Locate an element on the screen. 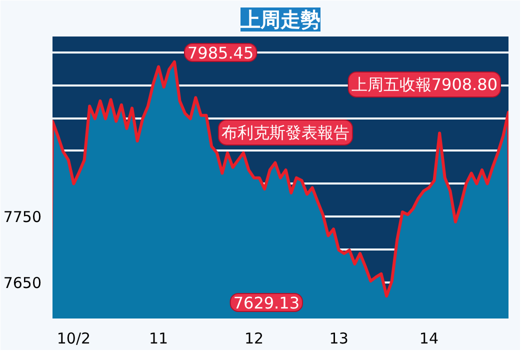  annotation: 7629.13 is located at coordinates (266, 303).